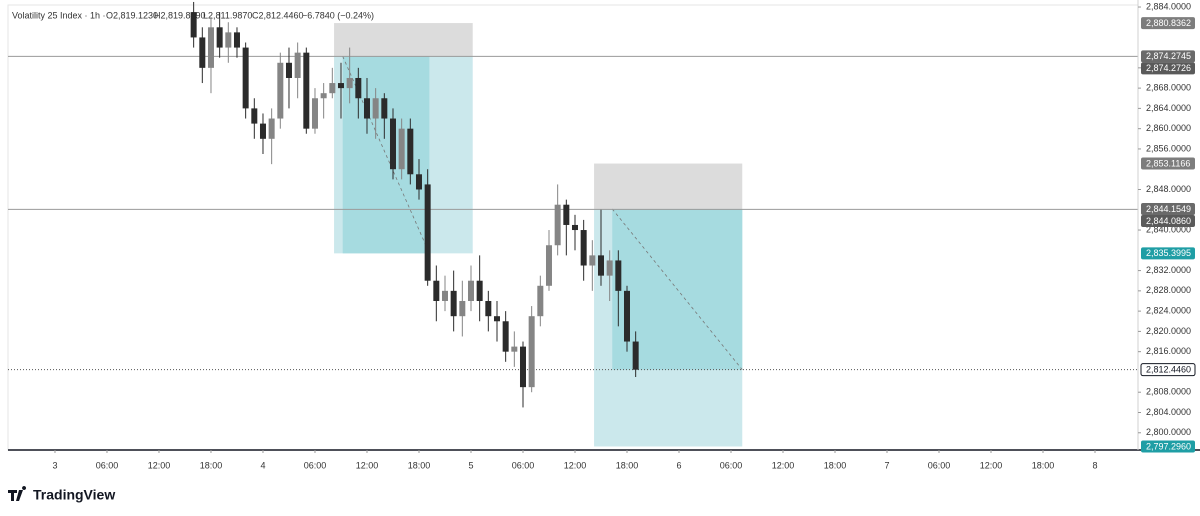 This screenshot has height=516, width=1200. What do you see at coordinates (1168, 6) in the screenshot?
I see `y-tick-label: 2,884.0000` at bounding box center [1168, 6].